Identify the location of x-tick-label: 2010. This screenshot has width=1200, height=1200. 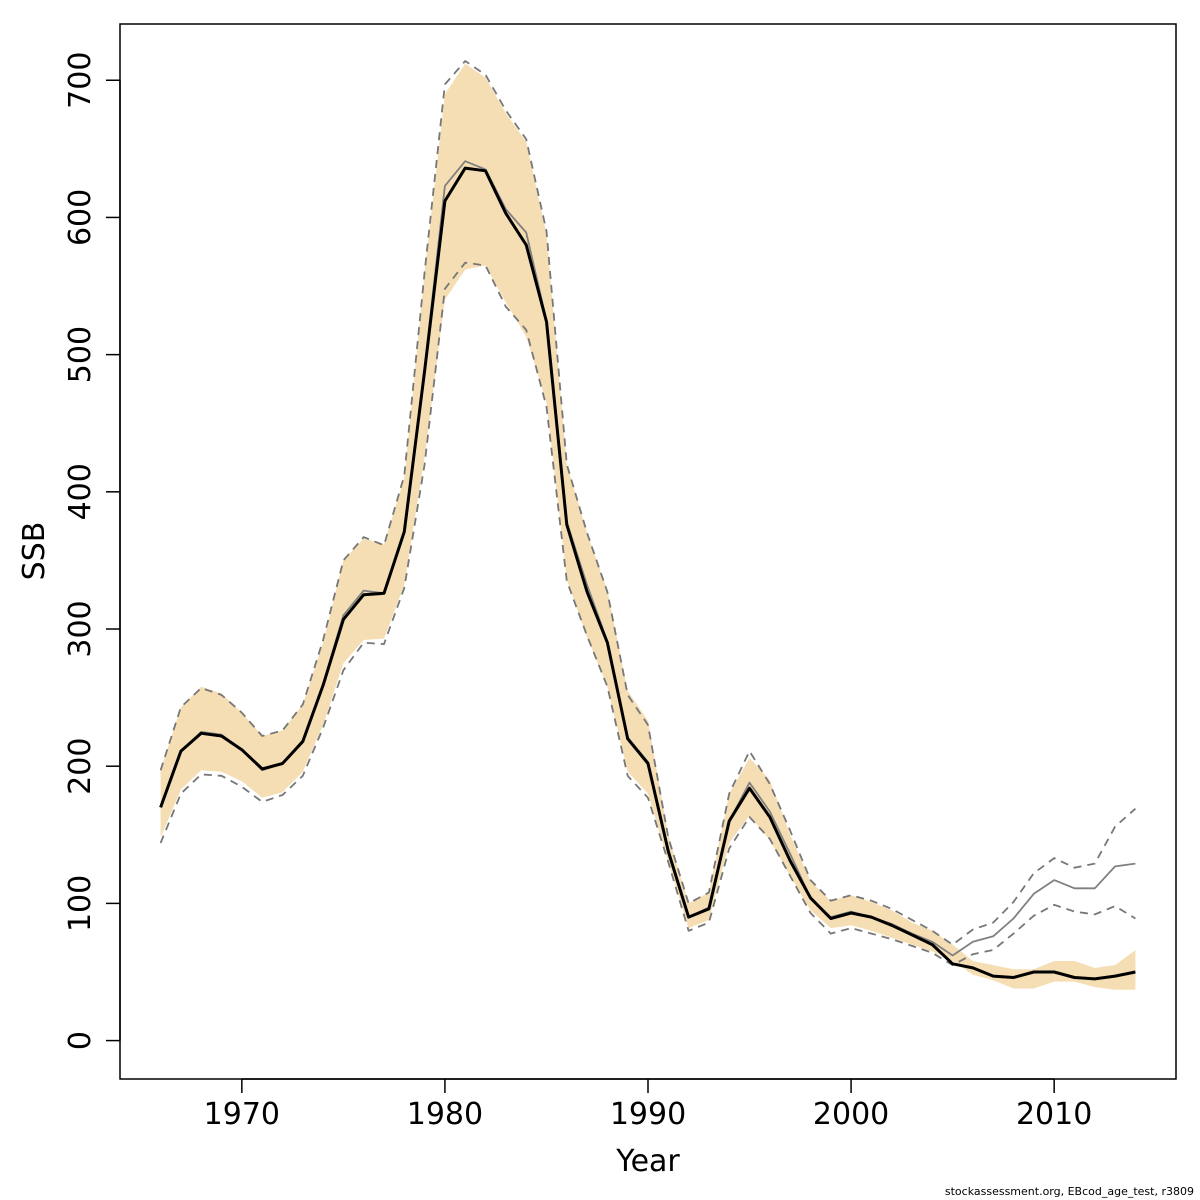
(1054, 1114).